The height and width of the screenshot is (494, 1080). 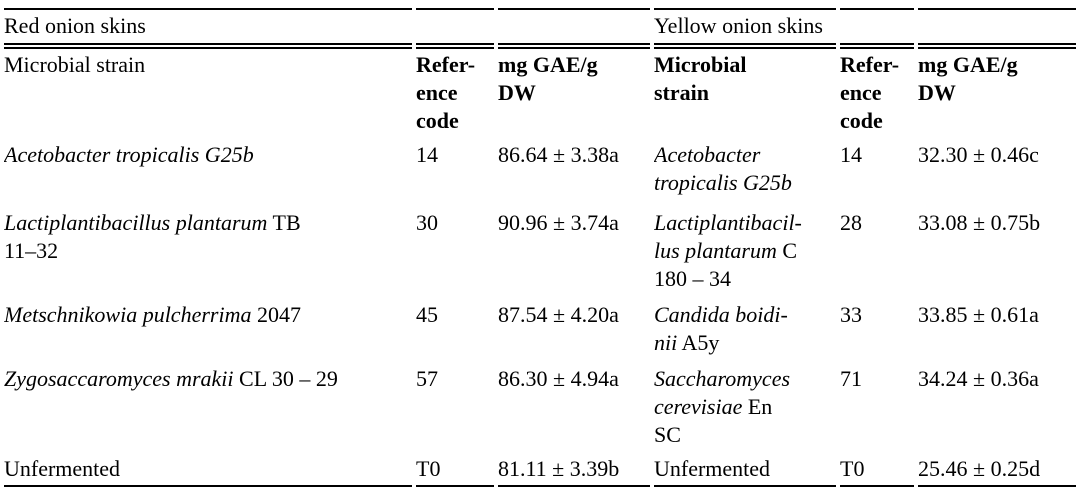 What do you see at coordinates (978, 314) in the screenshot?
I see `yellow-value-cell: 33.85 ± 0.61a` at bounding box center [978, 314].